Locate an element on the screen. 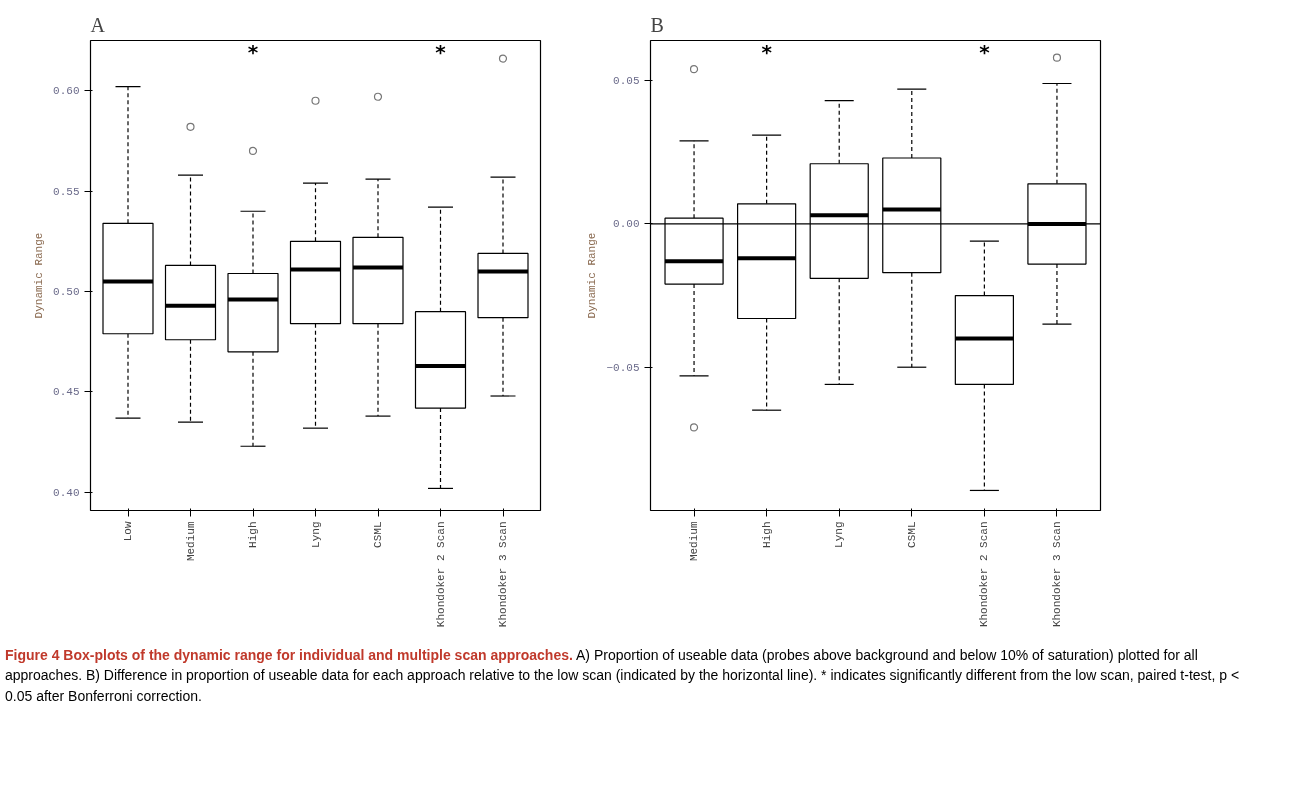  y-tick-label: 0.60 is located at coordinates (66, 91).